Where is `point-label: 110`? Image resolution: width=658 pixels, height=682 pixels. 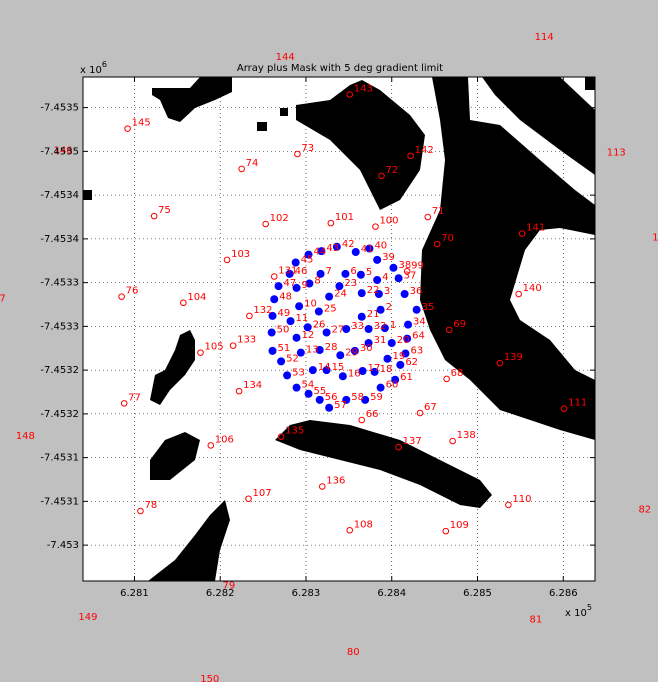
point-label: 110 is located at coordinates (521, 499).